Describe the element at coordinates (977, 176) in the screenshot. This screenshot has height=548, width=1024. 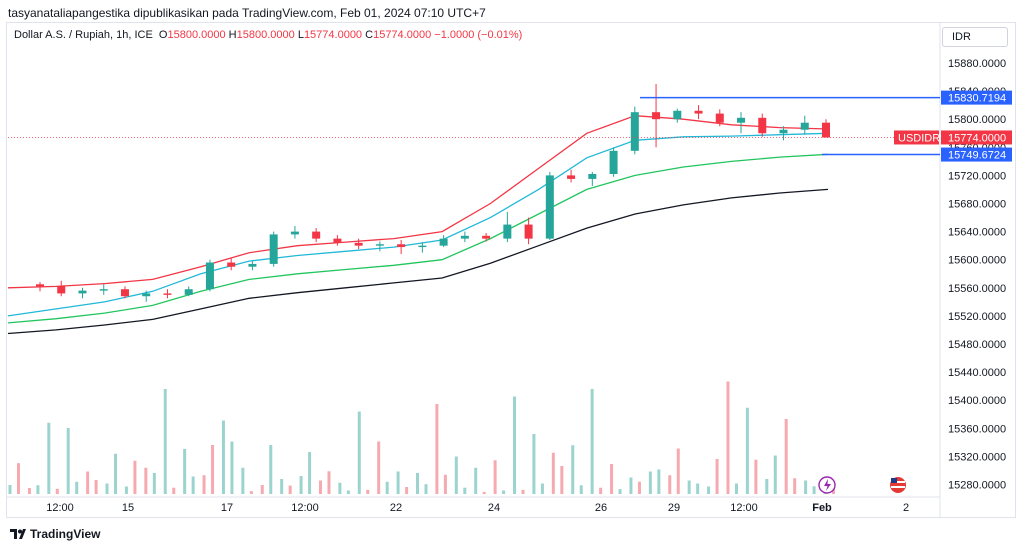
I see `y-tick-label: 15720.0000` at that location.